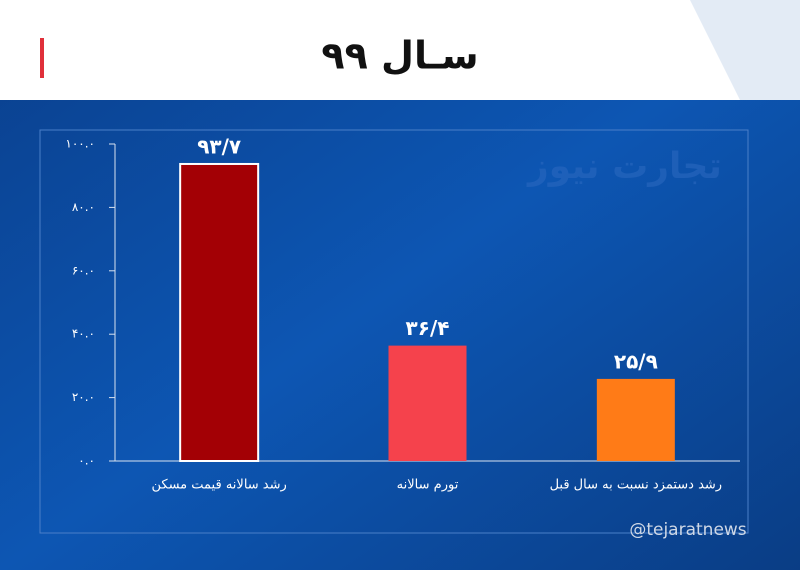 This screenshot has height=570, width=800. Describe the element at coordinates (624, 166) in the screenshot. I see `watermark: تجارت نیوز` at that location.